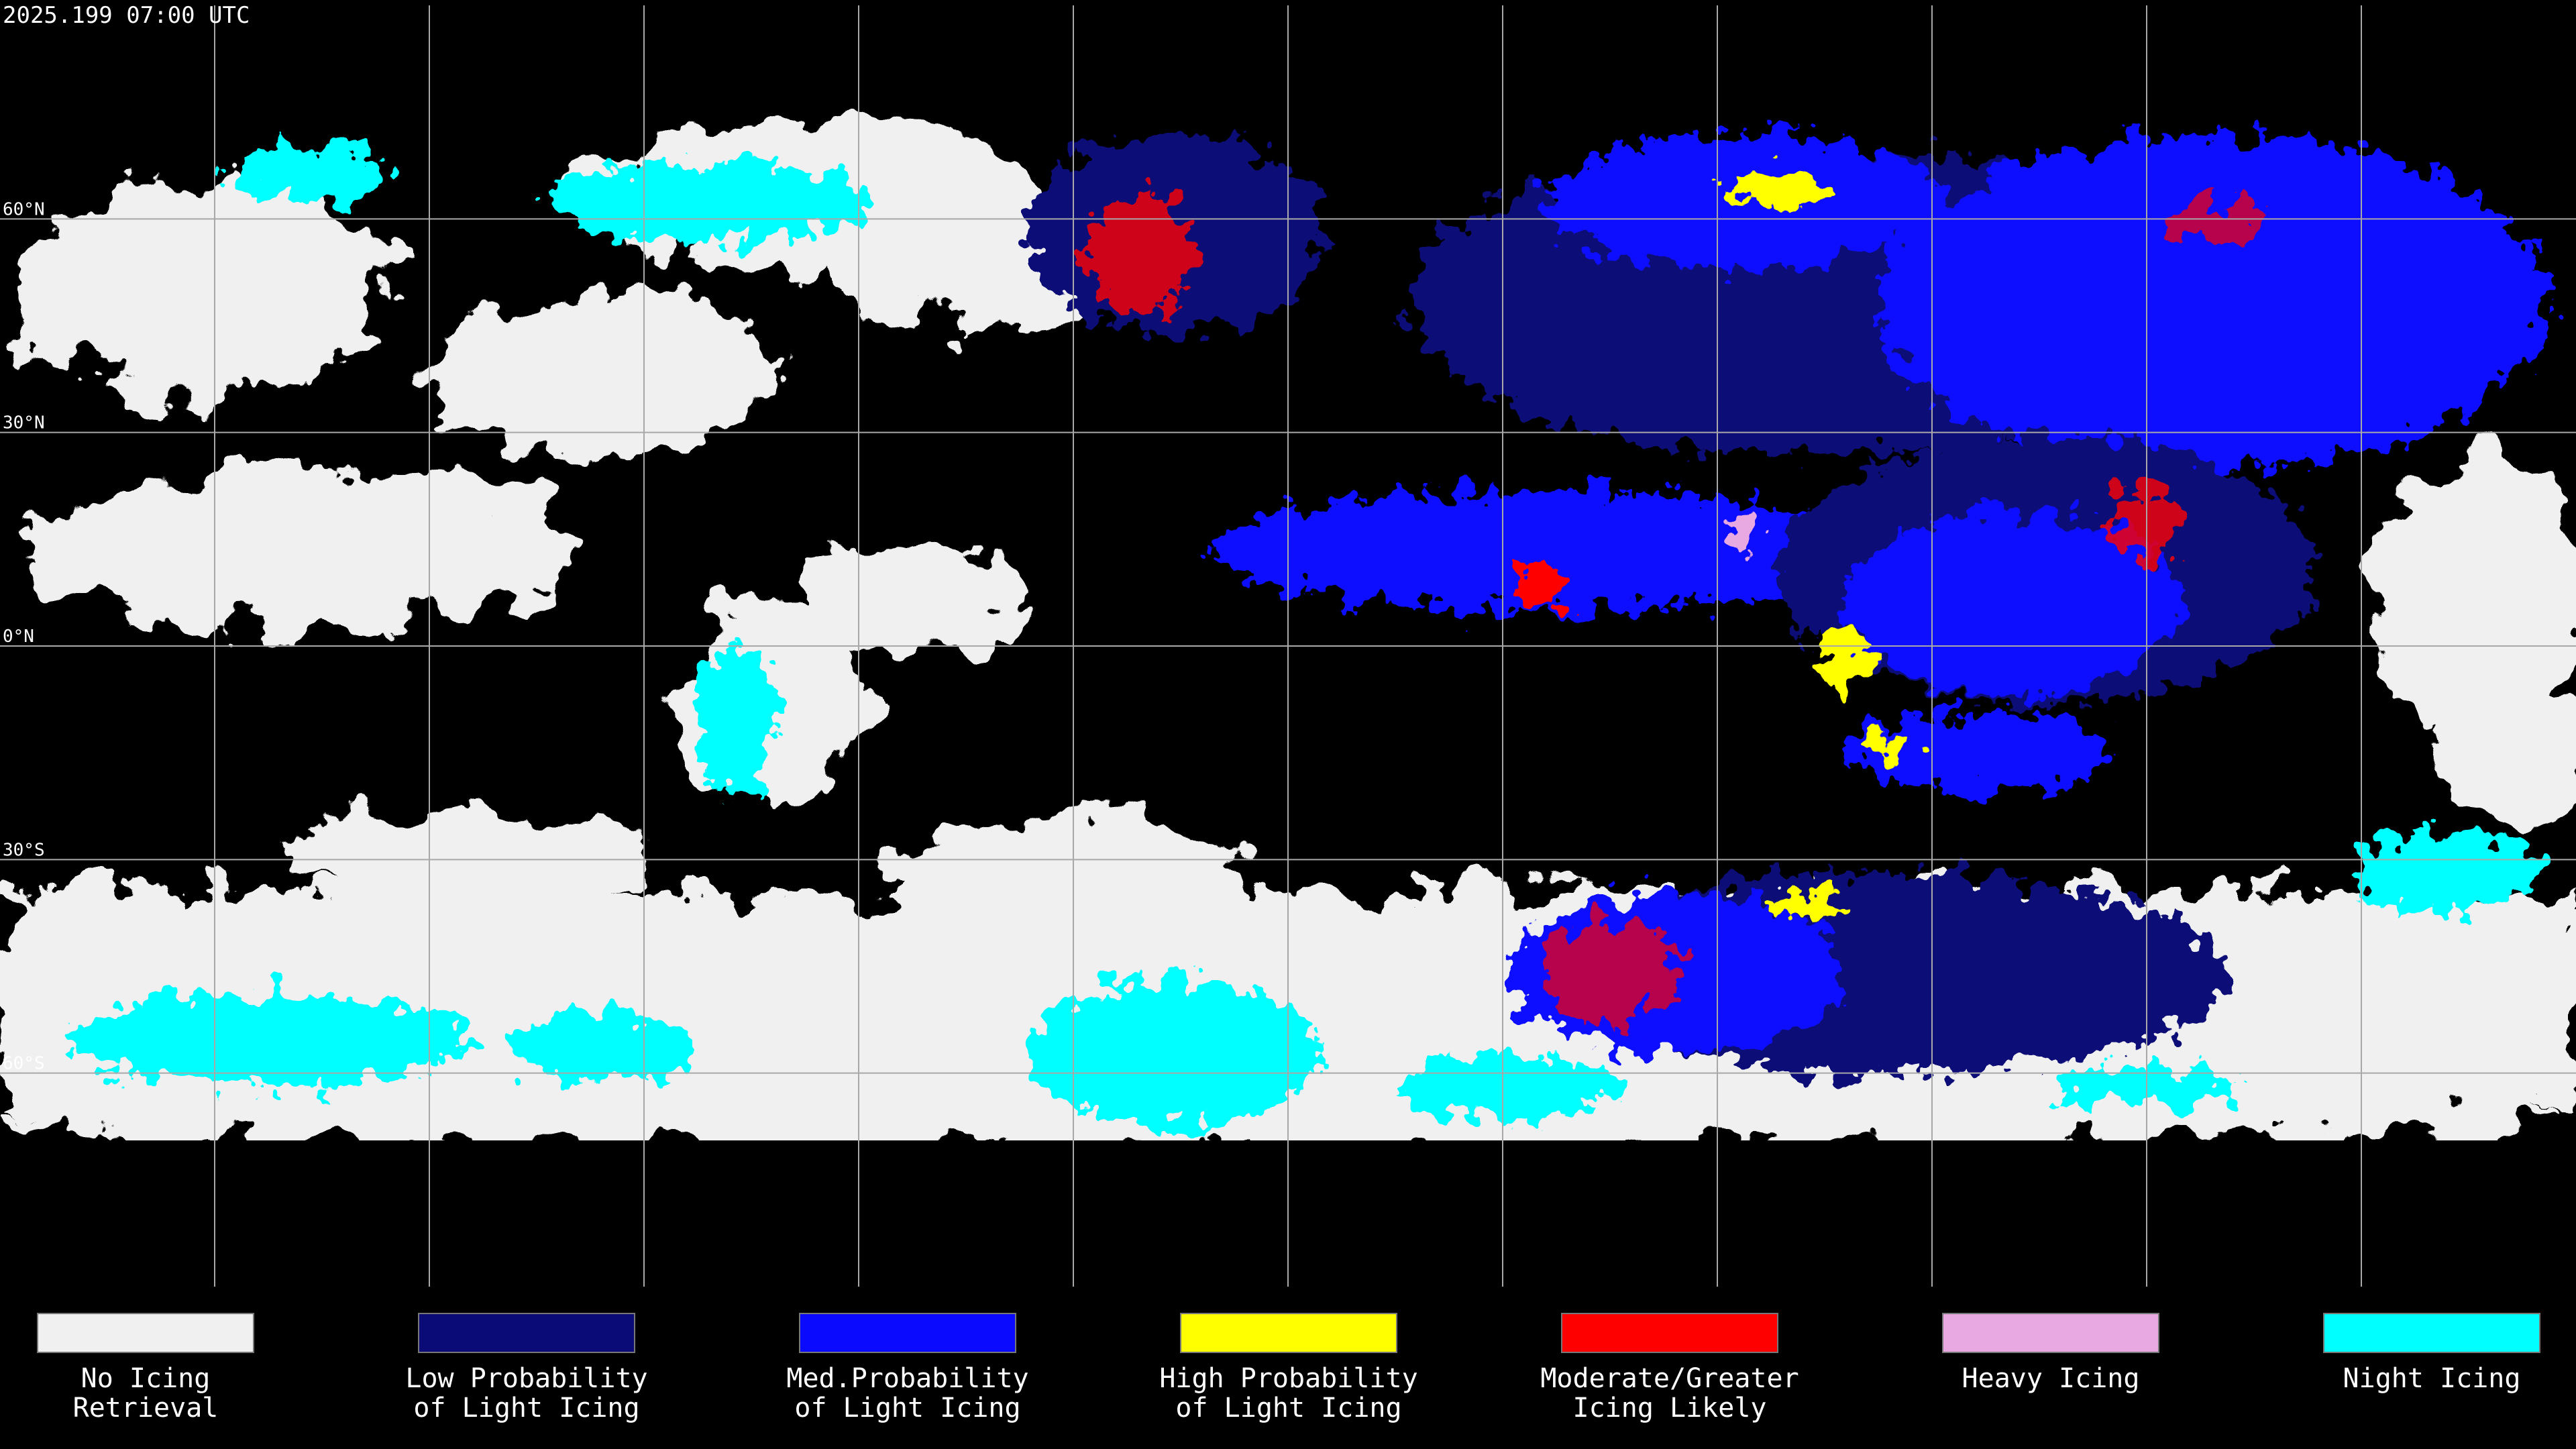 This screenshot has width=2576, height=1449. What do you see at coordinates (18, 637) in the screenshot?
I see `latitude-label: 0°N` at bounding box center [18, 637].